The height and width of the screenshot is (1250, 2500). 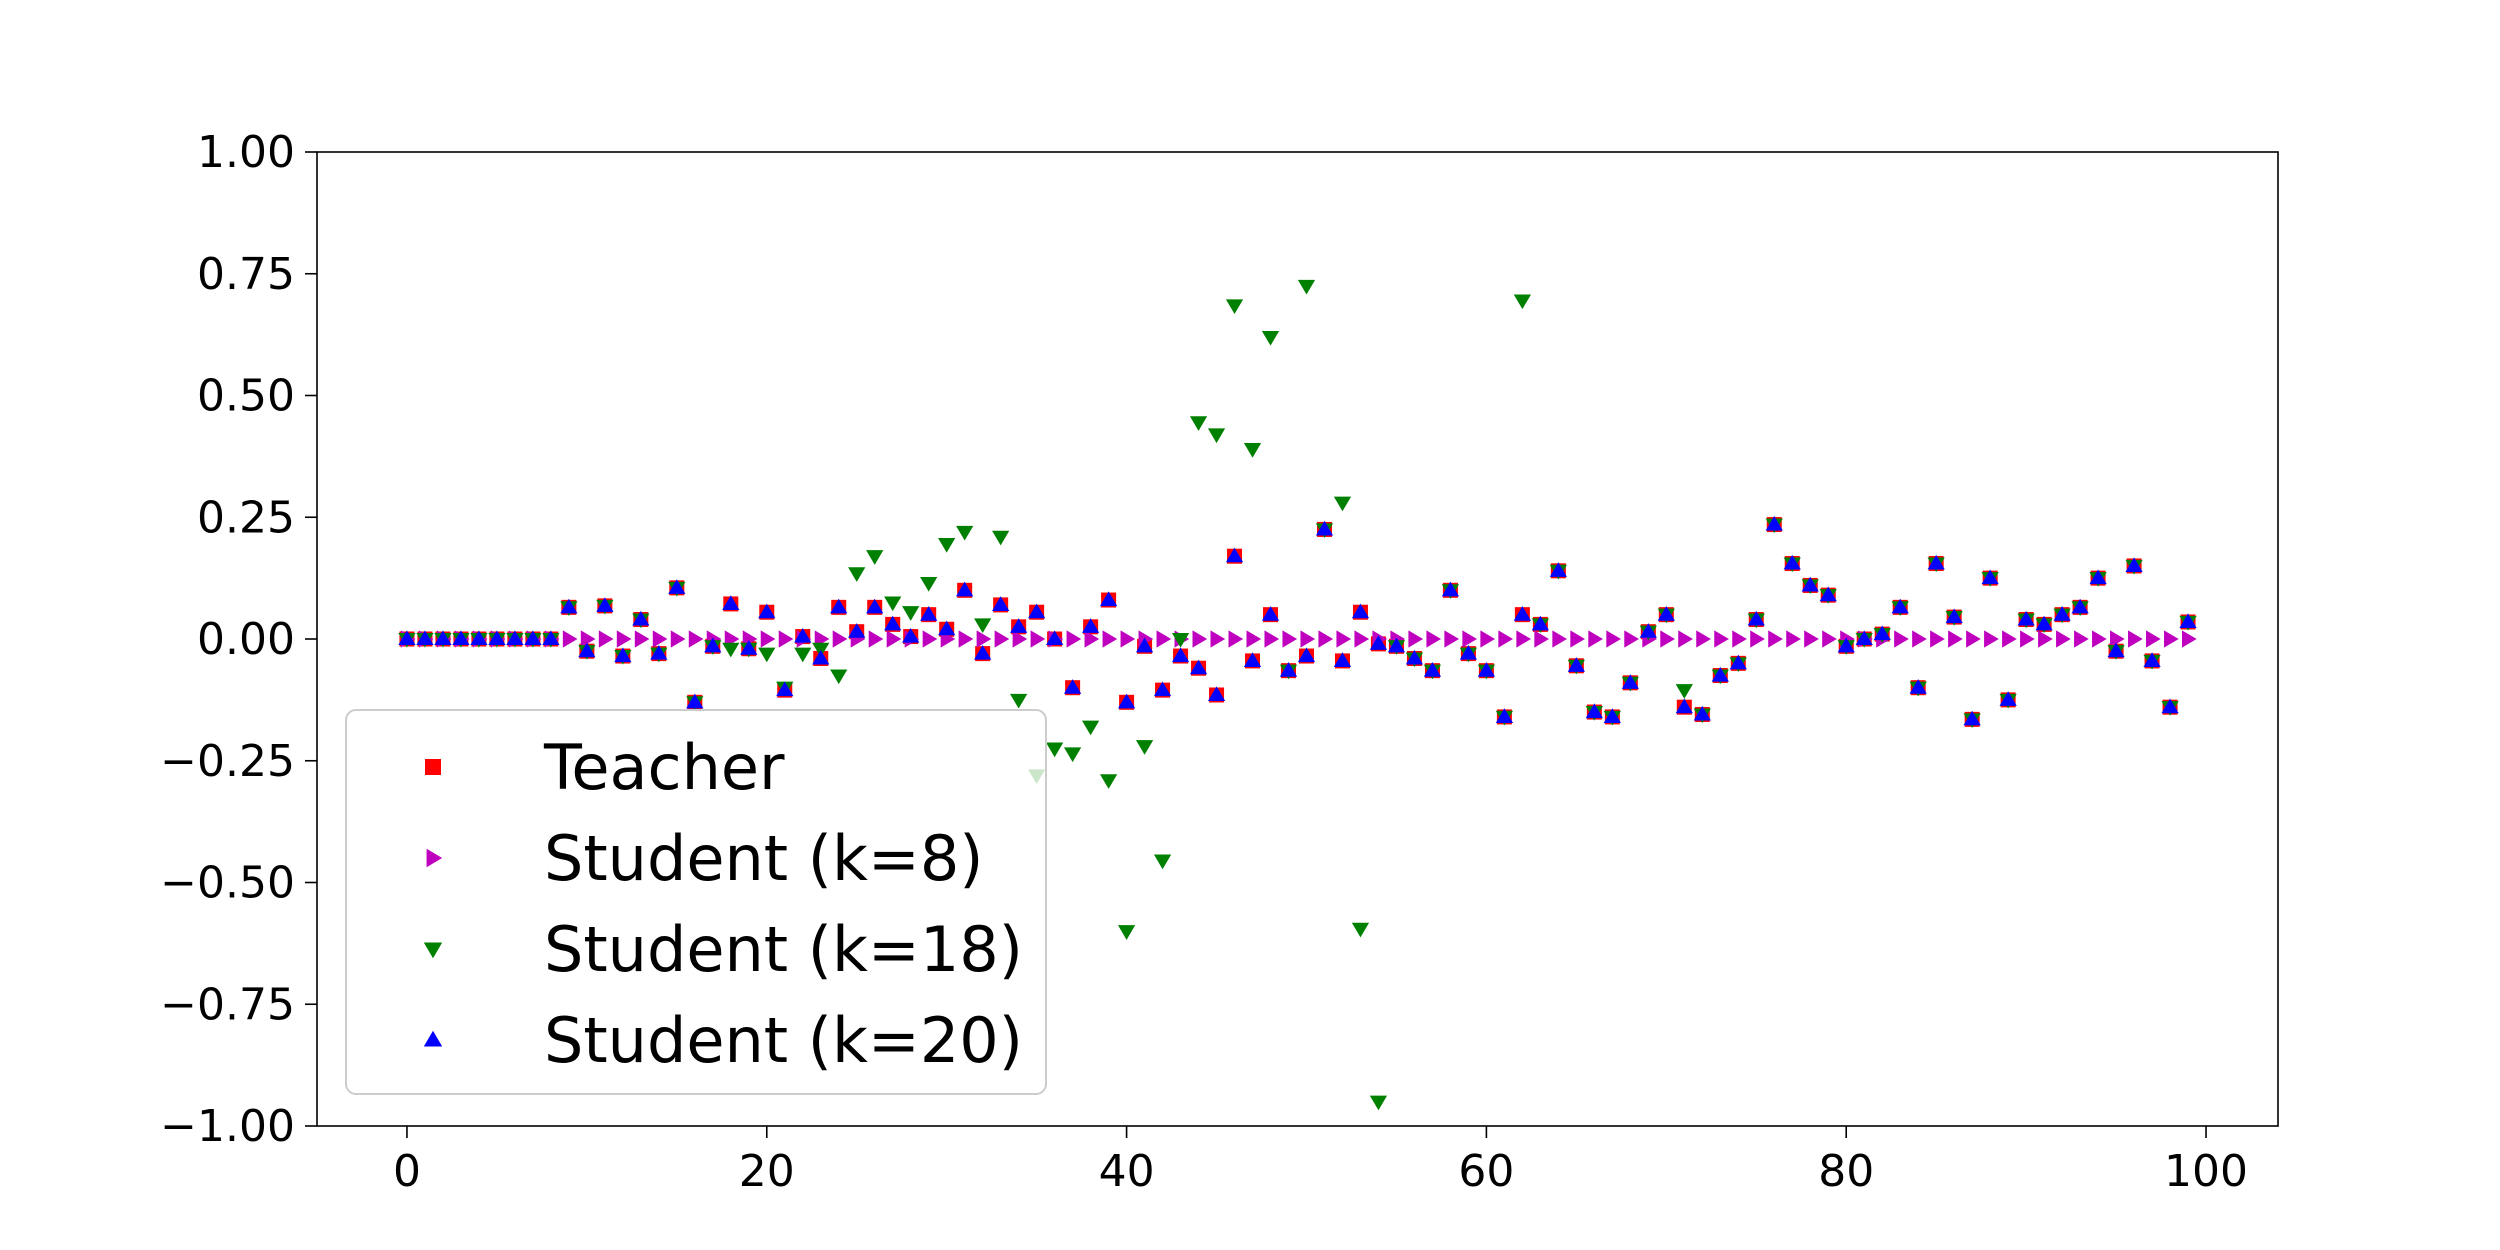 I want to click on legend-marker, so click(x=433, y=767).